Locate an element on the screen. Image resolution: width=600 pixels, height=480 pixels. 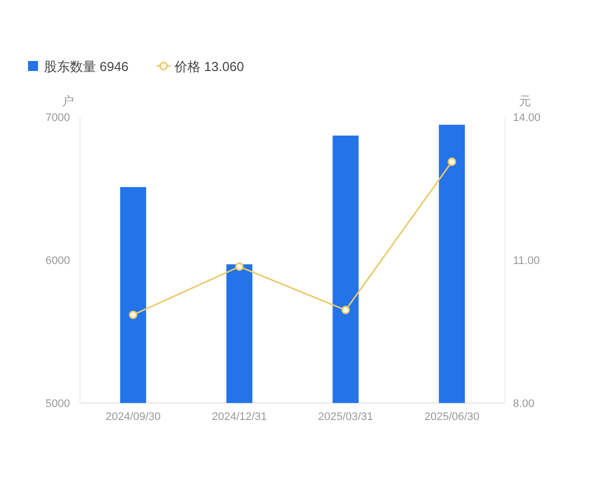
y-axis-title: 户 is located at coordinates (68, 101).